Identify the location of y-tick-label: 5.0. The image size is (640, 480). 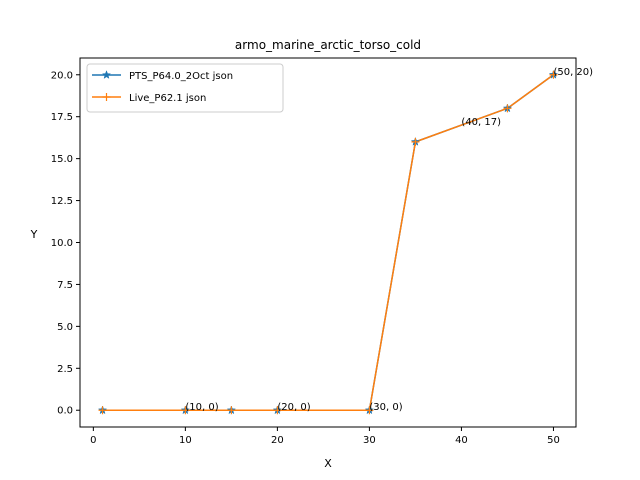
(65, 327).